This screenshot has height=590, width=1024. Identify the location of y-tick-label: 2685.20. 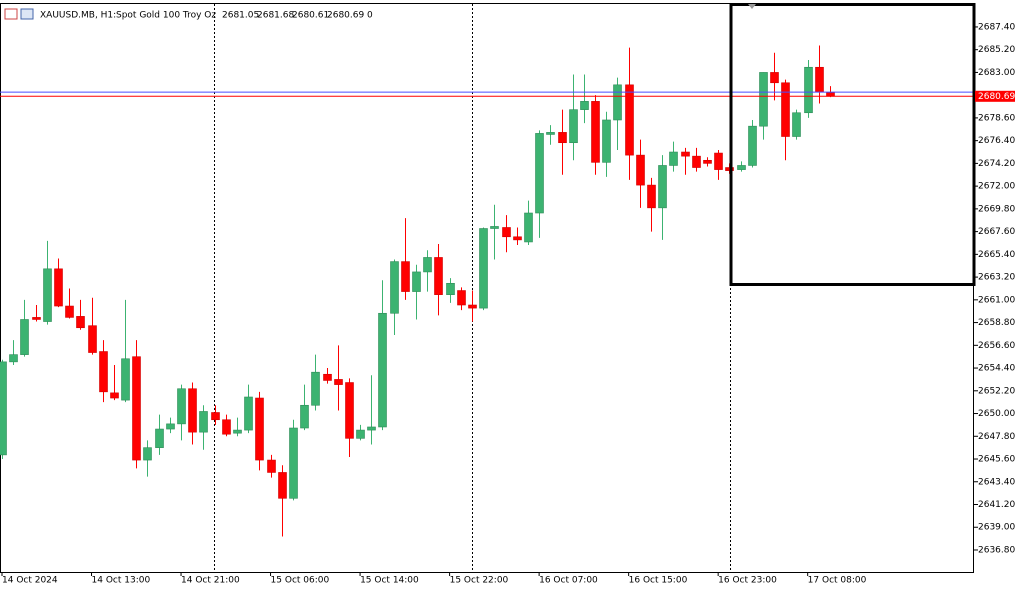
(996, 50).